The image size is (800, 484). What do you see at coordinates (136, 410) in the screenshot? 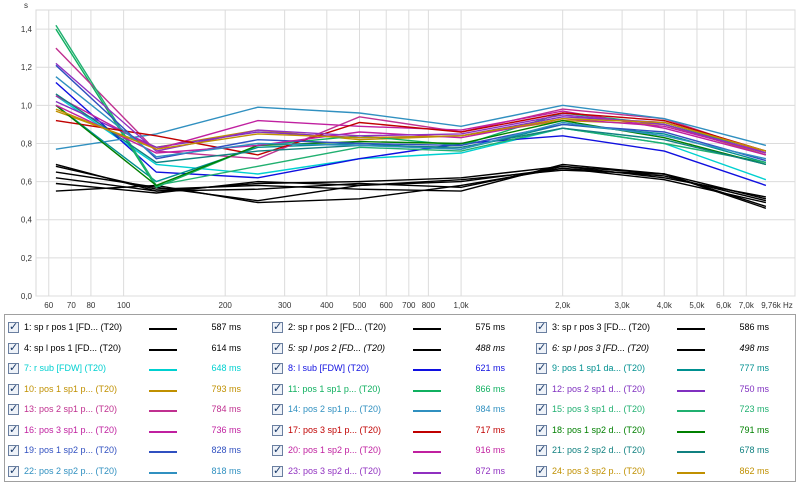
I see `legend-item: 13: pos 2 sp1 p... (T20) 784 ms` at bounding box center [136, 410].